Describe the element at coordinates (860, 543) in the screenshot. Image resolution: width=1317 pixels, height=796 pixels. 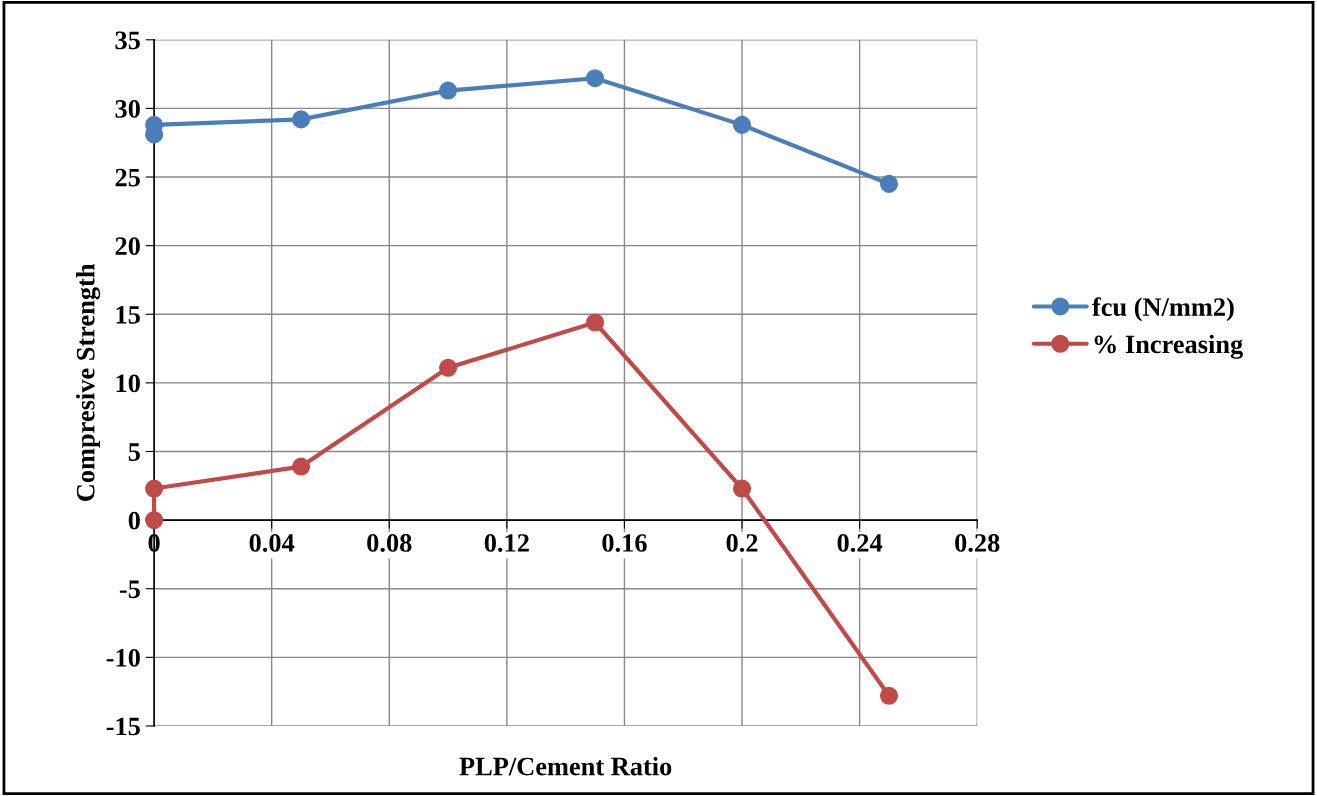
I see `x-tick-label: 0.24` at that location.